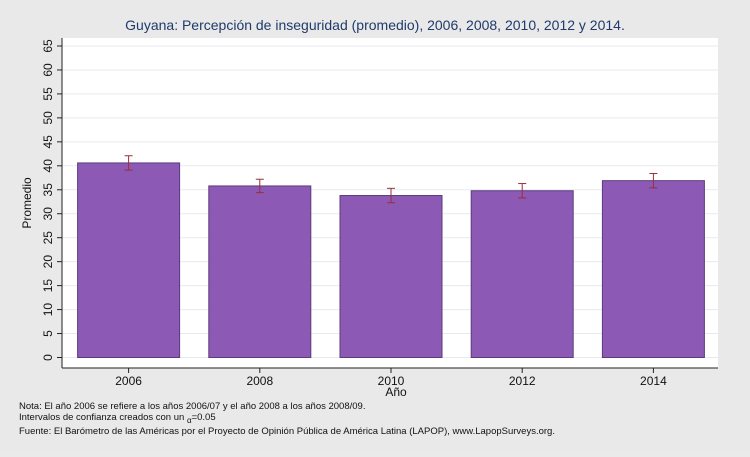 The width and height of the screenshot is (750, 457). I want to click on y-tick-label: 10, so click(48, 310).